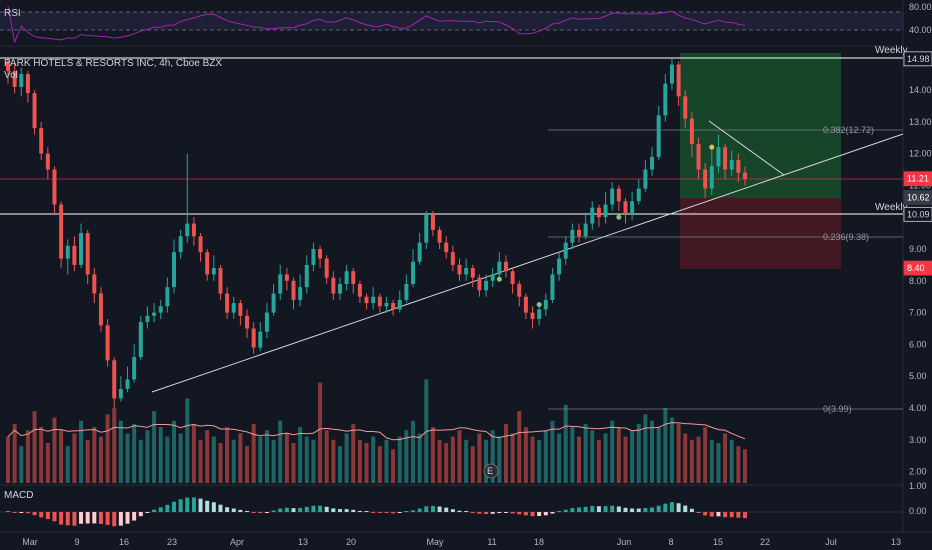 Image resolution: width=932 pixels, height=550 pixels. I want to click on price-tick-label: 7.00, so click(918, 313).